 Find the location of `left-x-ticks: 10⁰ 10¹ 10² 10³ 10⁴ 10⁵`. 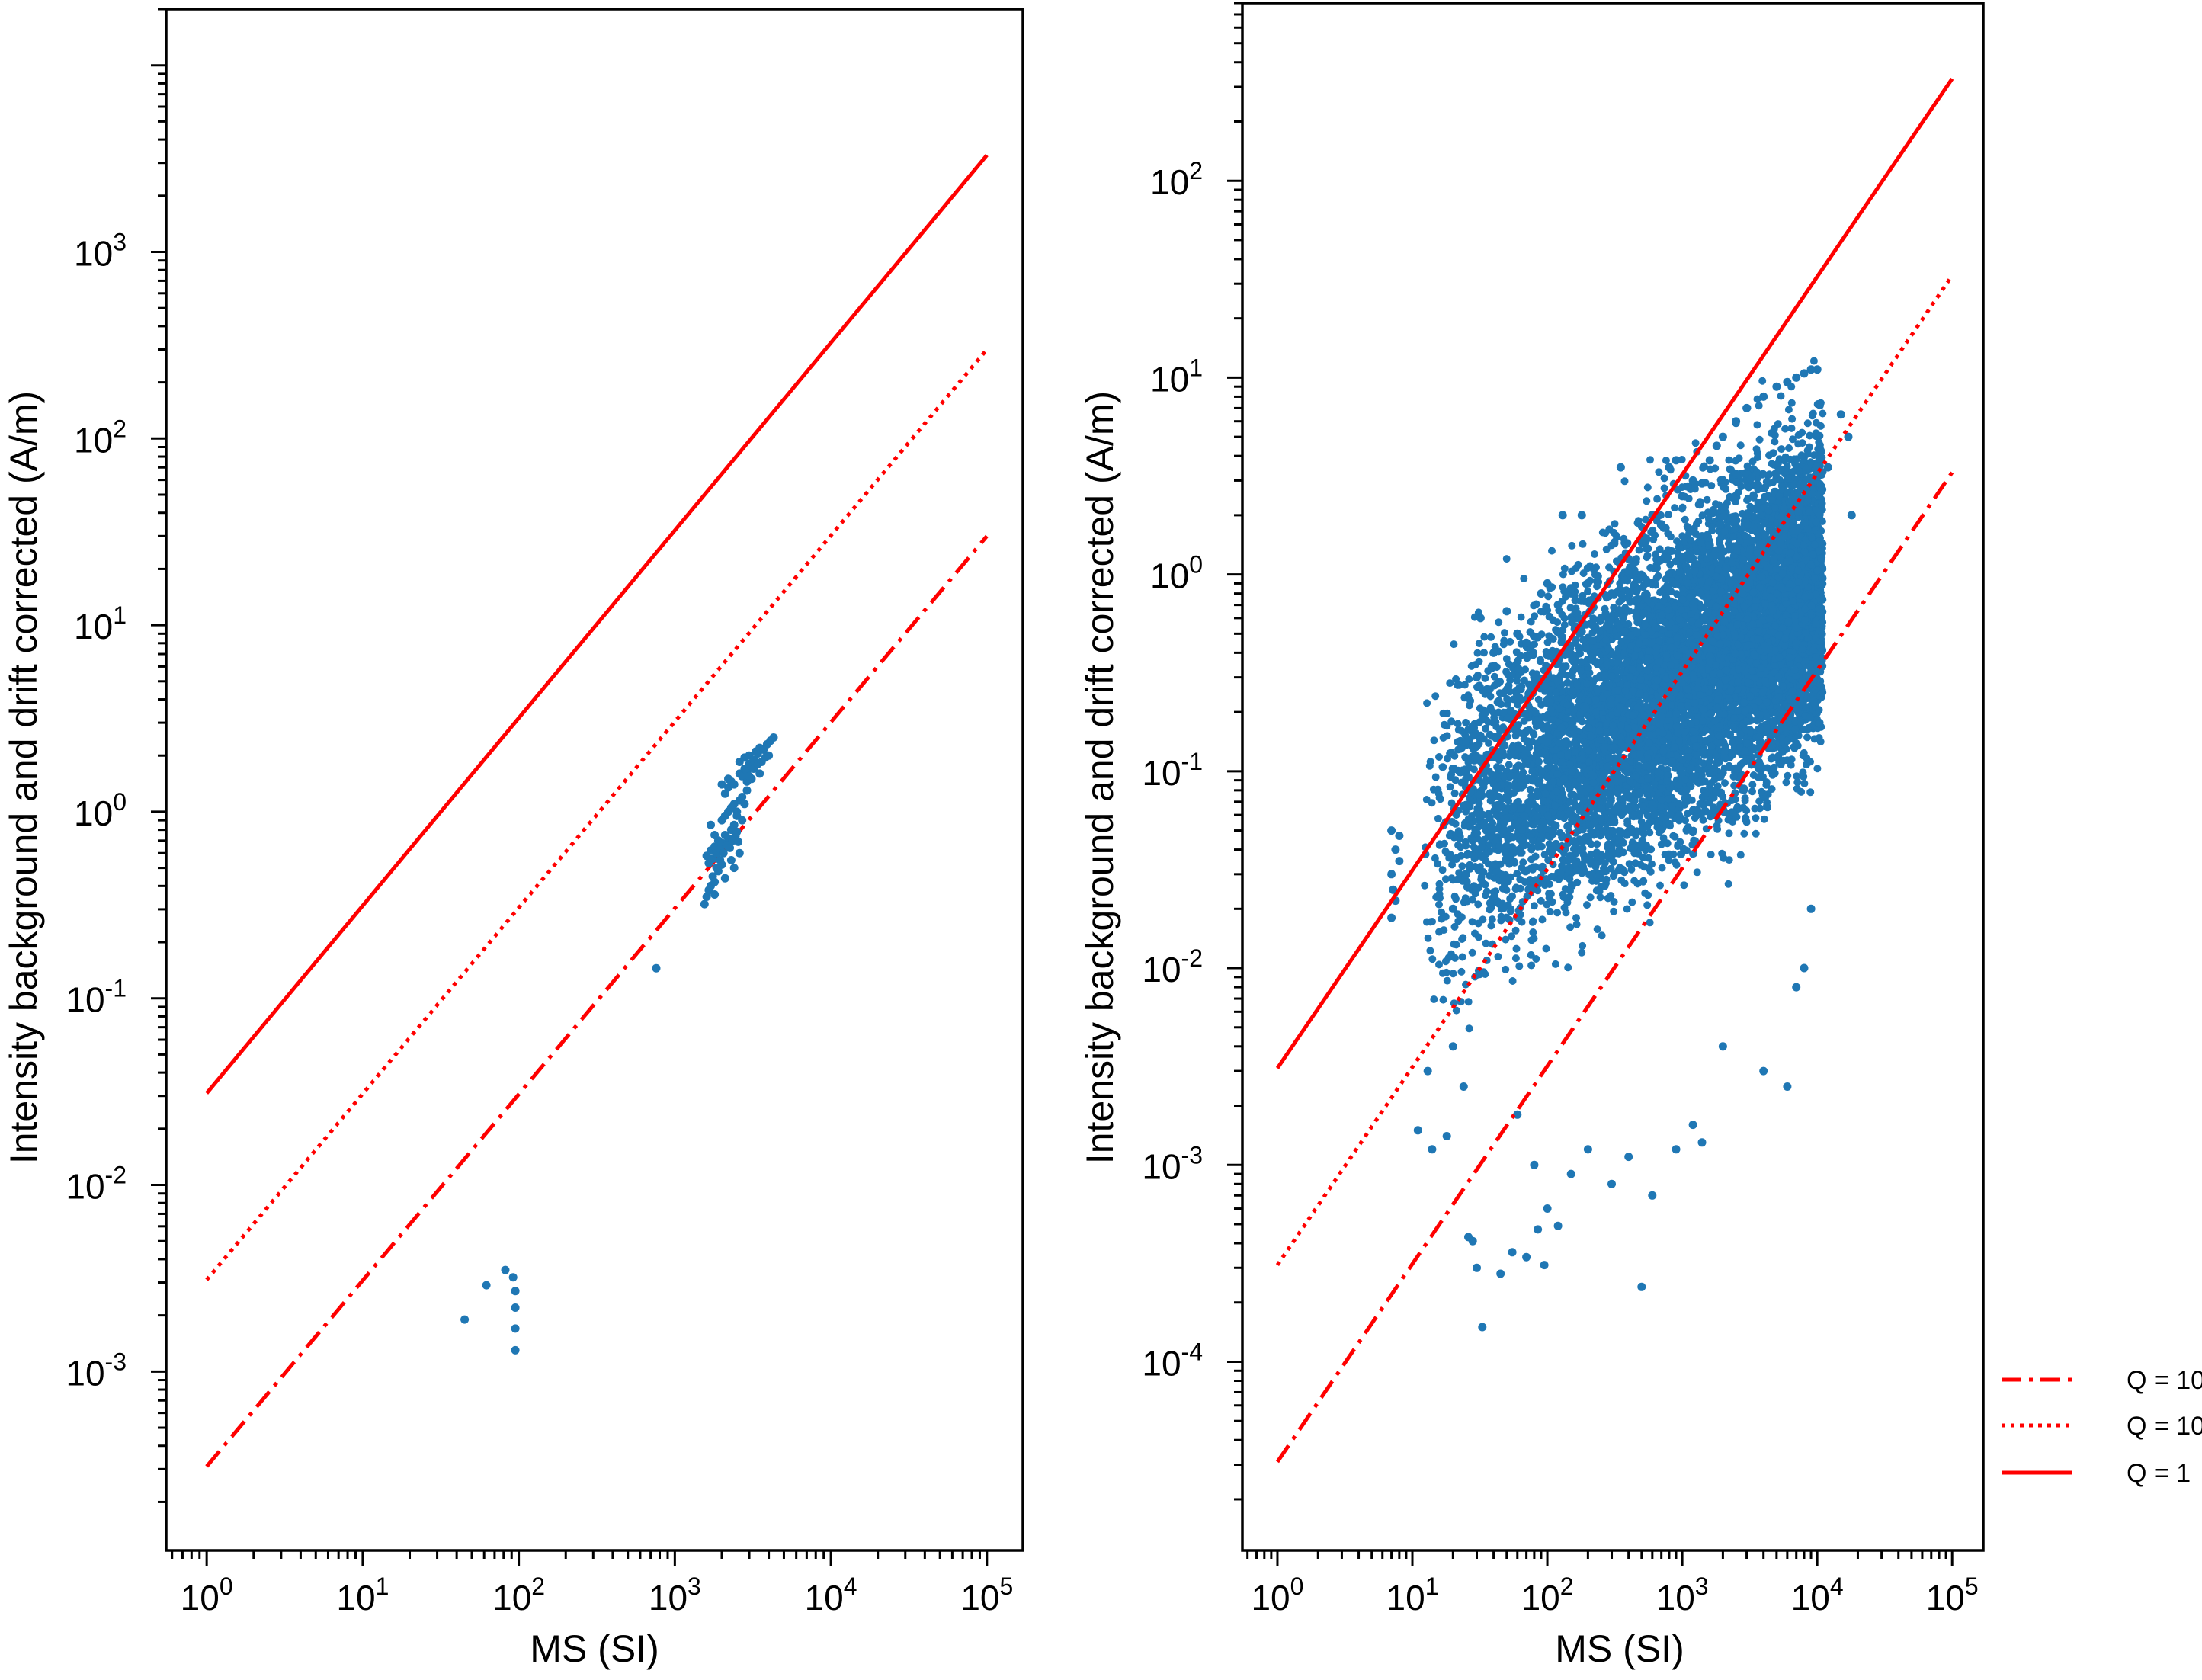

left-x-ticks: 10⁰ 10¹ 10² 10³ 10⁴ 10⁵ is located at coordinates (592, 1583).